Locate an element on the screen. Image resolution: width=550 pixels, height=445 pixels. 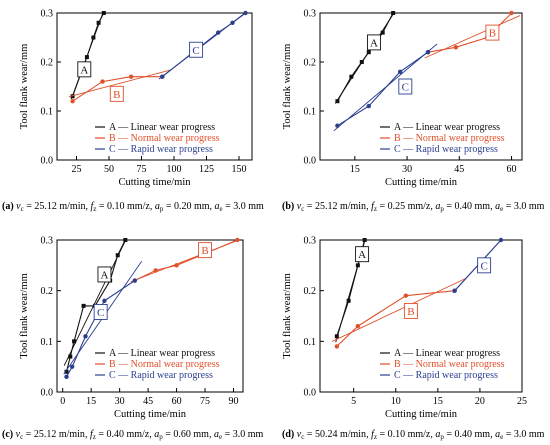
x-tick-label: 0 is located at coordinates (62, 401).